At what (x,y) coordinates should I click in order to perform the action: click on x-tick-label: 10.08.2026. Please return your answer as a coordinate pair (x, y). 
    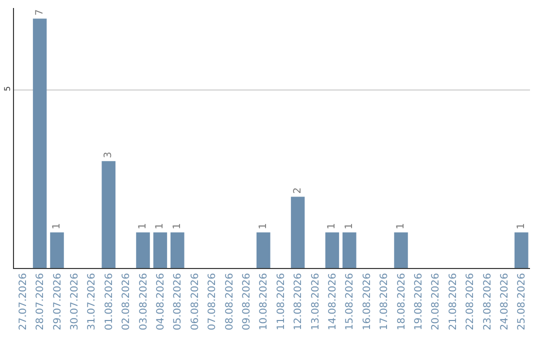
    Looking at the image, I should click on (264, 301).